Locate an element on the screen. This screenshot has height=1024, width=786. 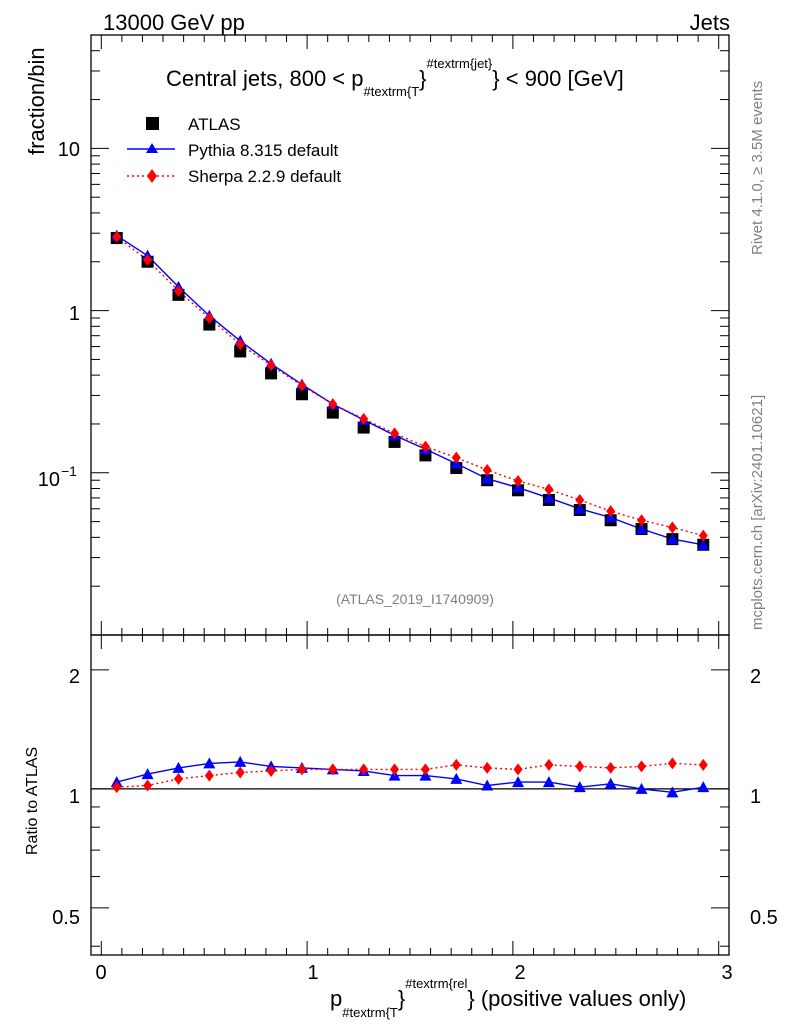
ratio-line-sherpa is located at coordinates (410, 775).